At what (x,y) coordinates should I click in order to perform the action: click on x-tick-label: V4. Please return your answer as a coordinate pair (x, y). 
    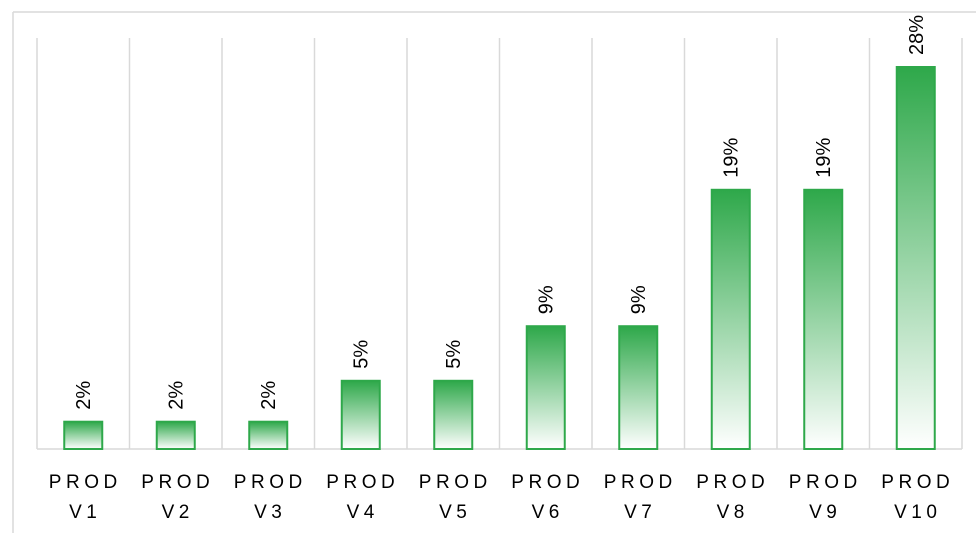
    Looking at the image, I should click on (363, 512).